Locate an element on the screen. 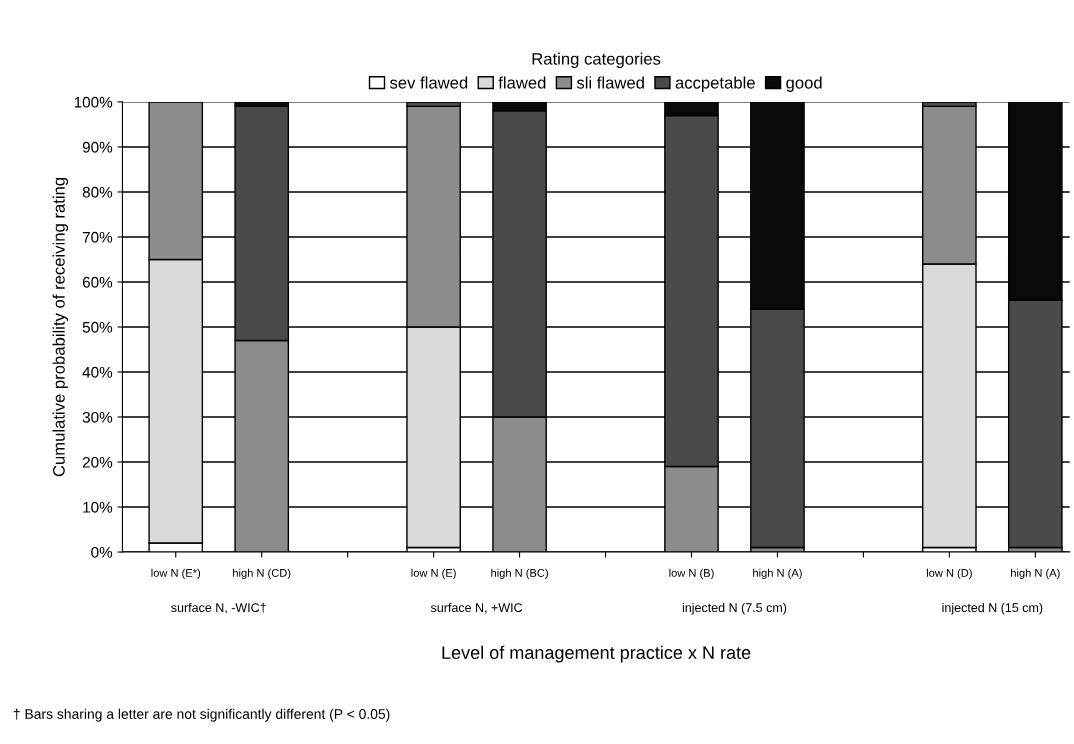 This screenshot has width=1074, height=744. y-tick-label: 50% is located at coordinates (97, 327).